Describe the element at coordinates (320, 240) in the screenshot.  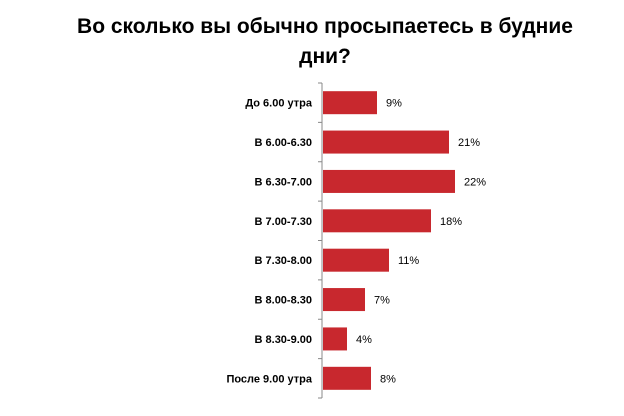
I see `axis-layer` at that location.